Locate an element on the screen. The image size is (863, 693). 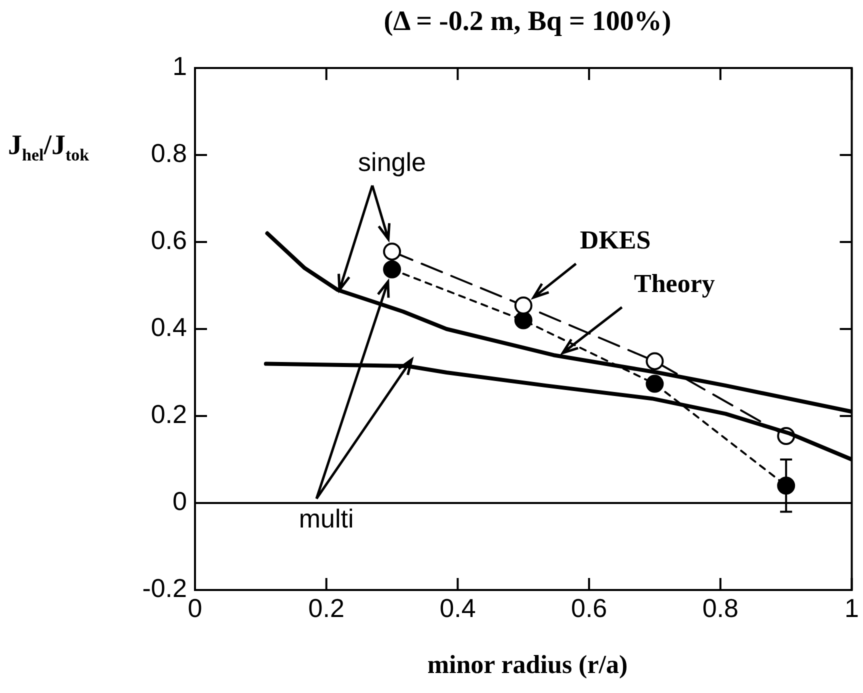
y-tick-label: 0.2 is located at coordinates (168, 414).